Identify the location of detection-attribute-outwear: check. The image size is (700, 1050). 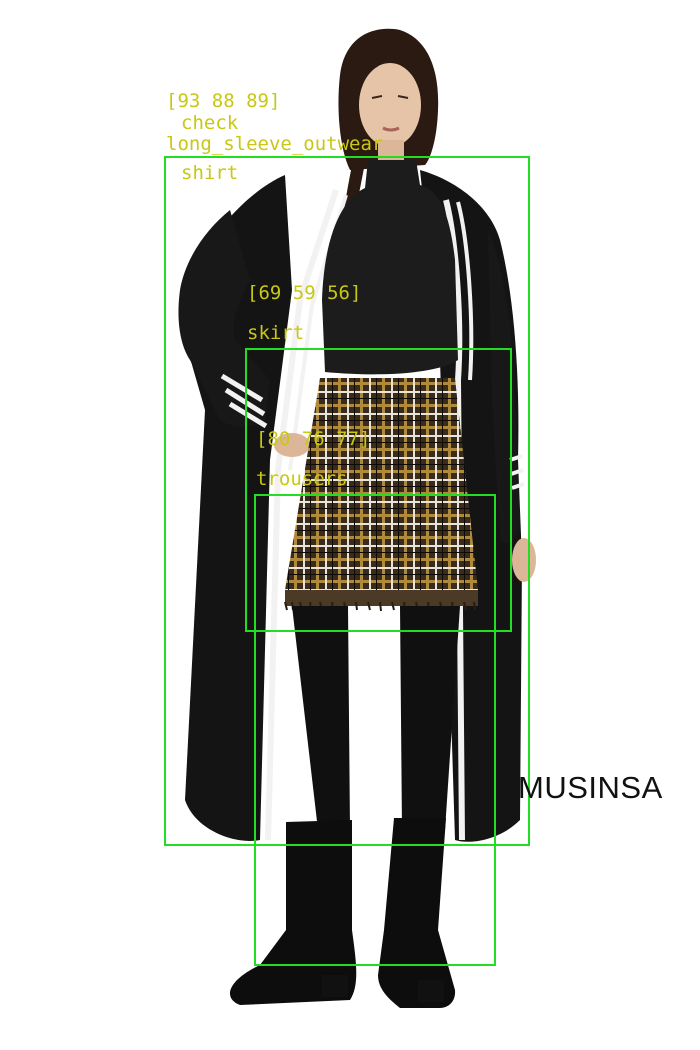
(210, 123).